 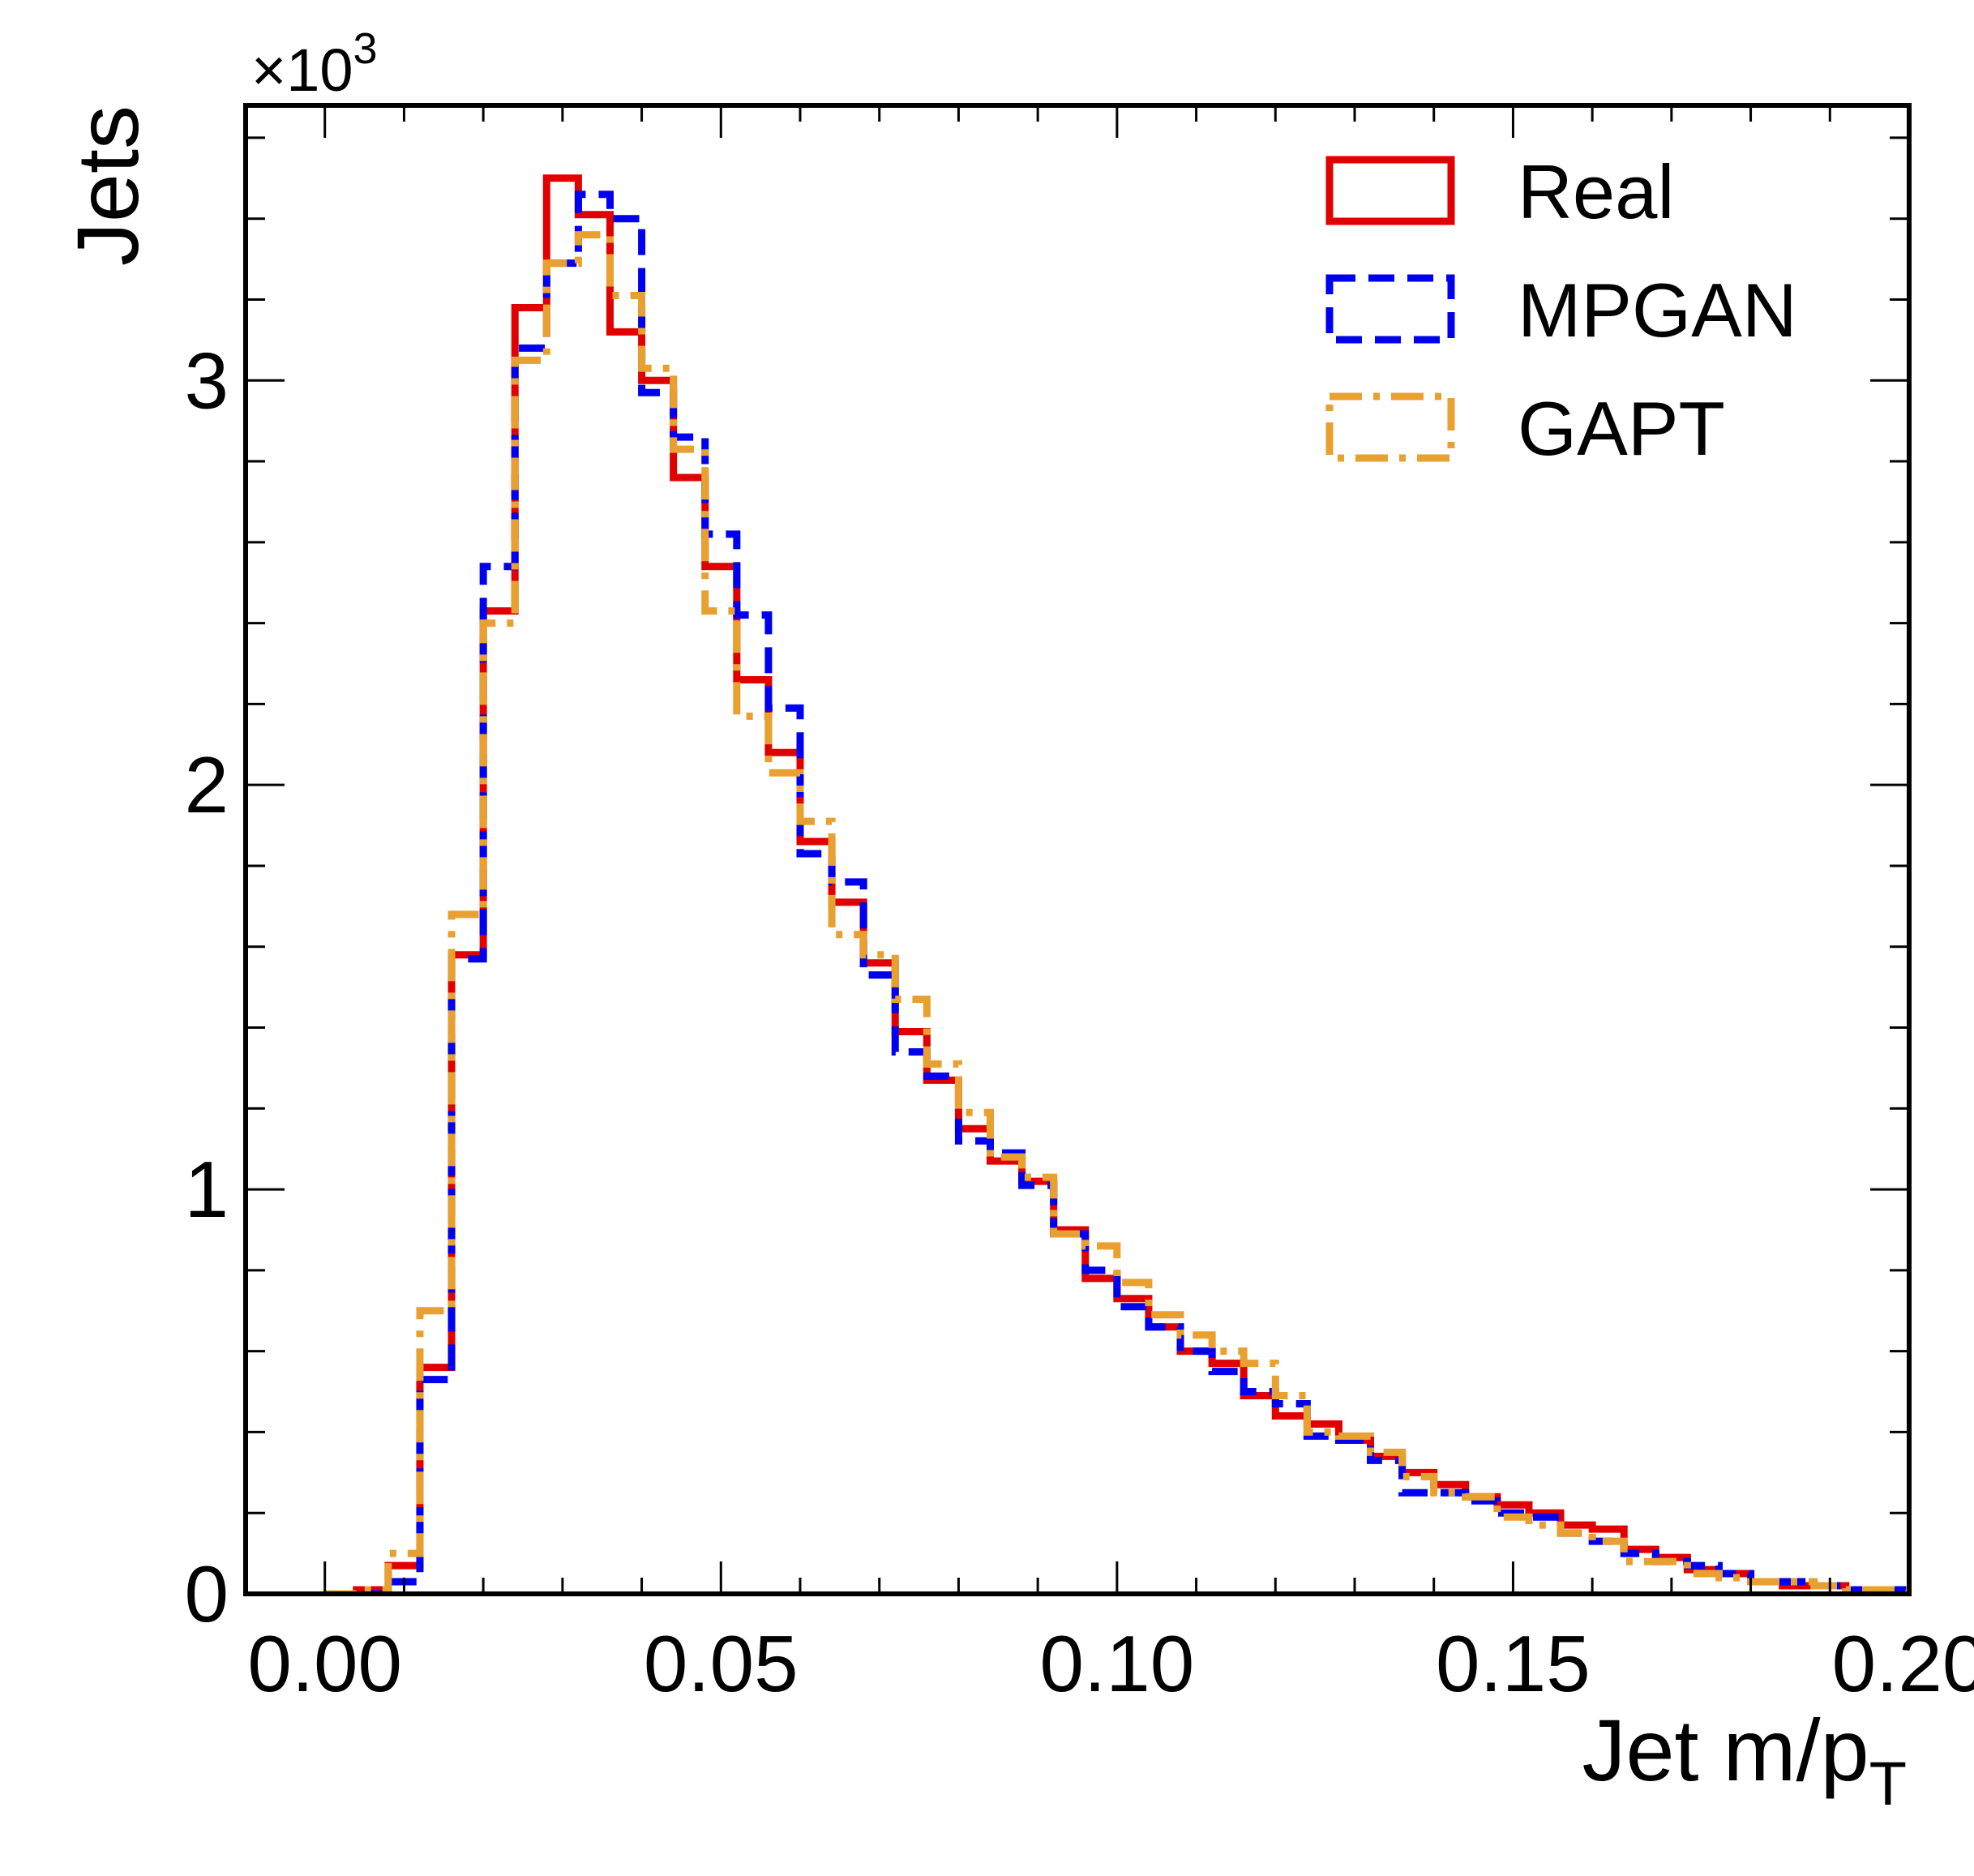 What do you see at coordinates (365, 48) in the screenshot?
I see `y-multiplier-exponent: 3` at bounding box center [365, 48].